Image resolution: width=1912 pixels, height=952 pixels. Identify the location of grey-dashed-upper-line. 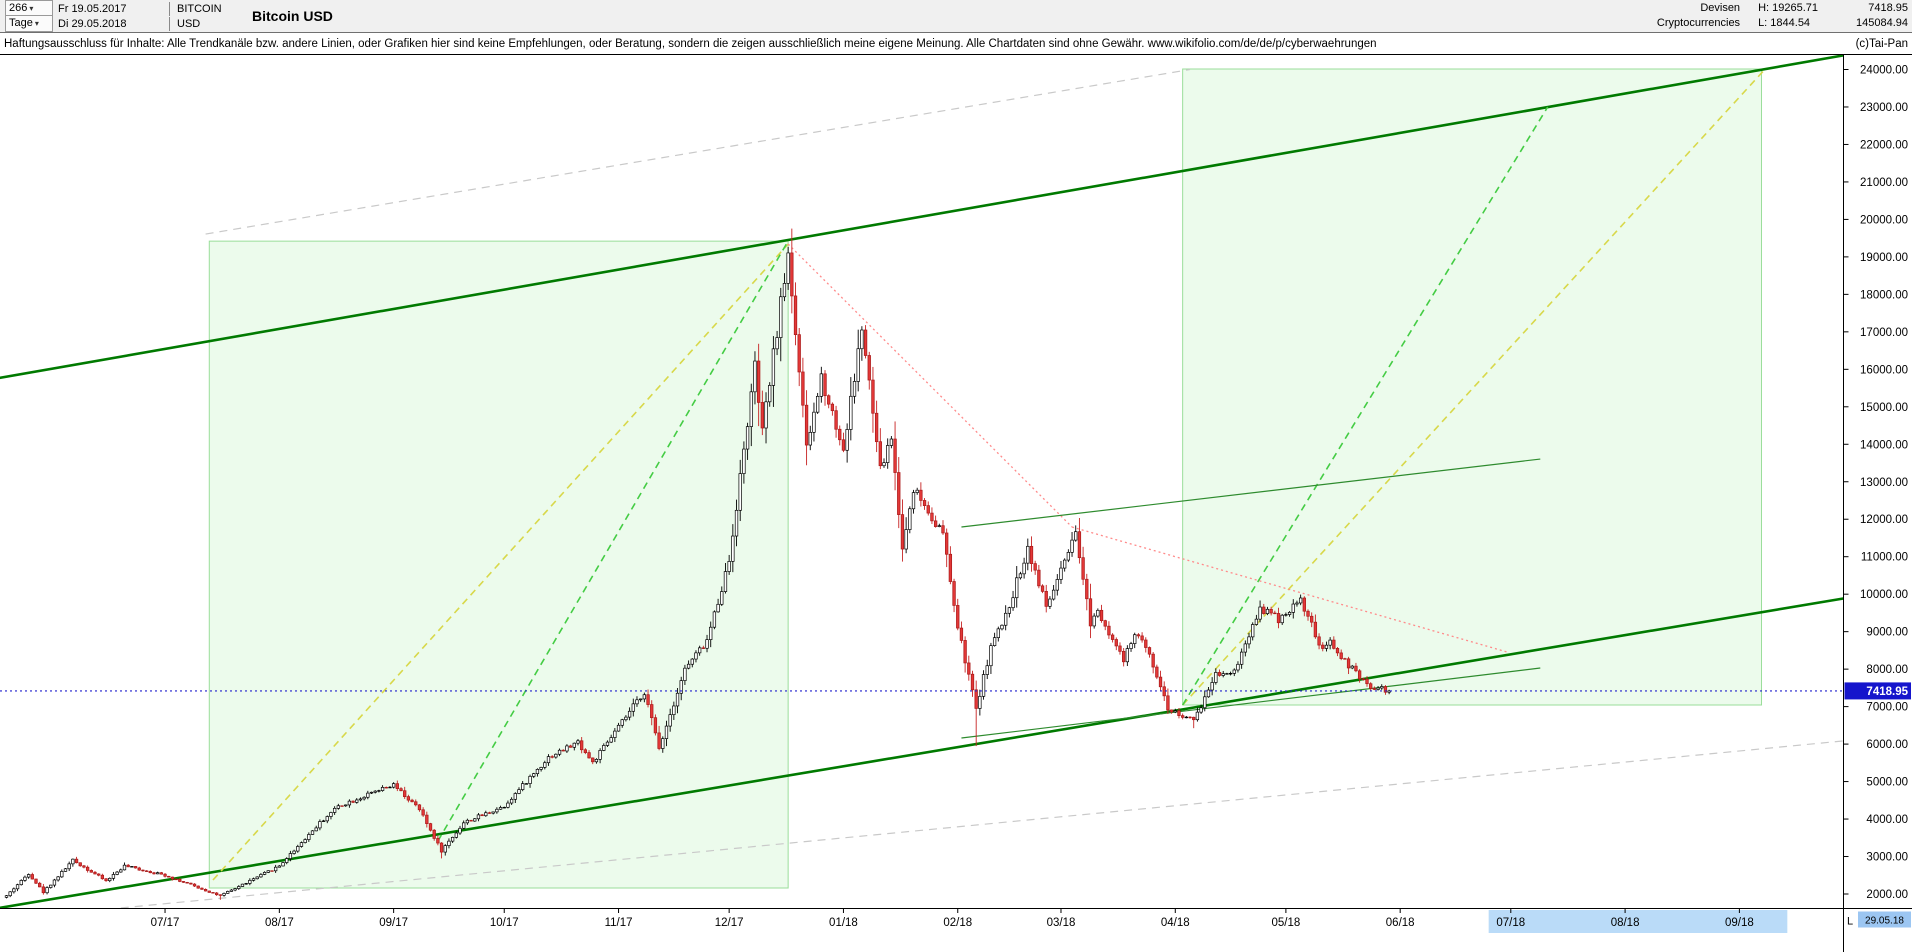
(698, 151).